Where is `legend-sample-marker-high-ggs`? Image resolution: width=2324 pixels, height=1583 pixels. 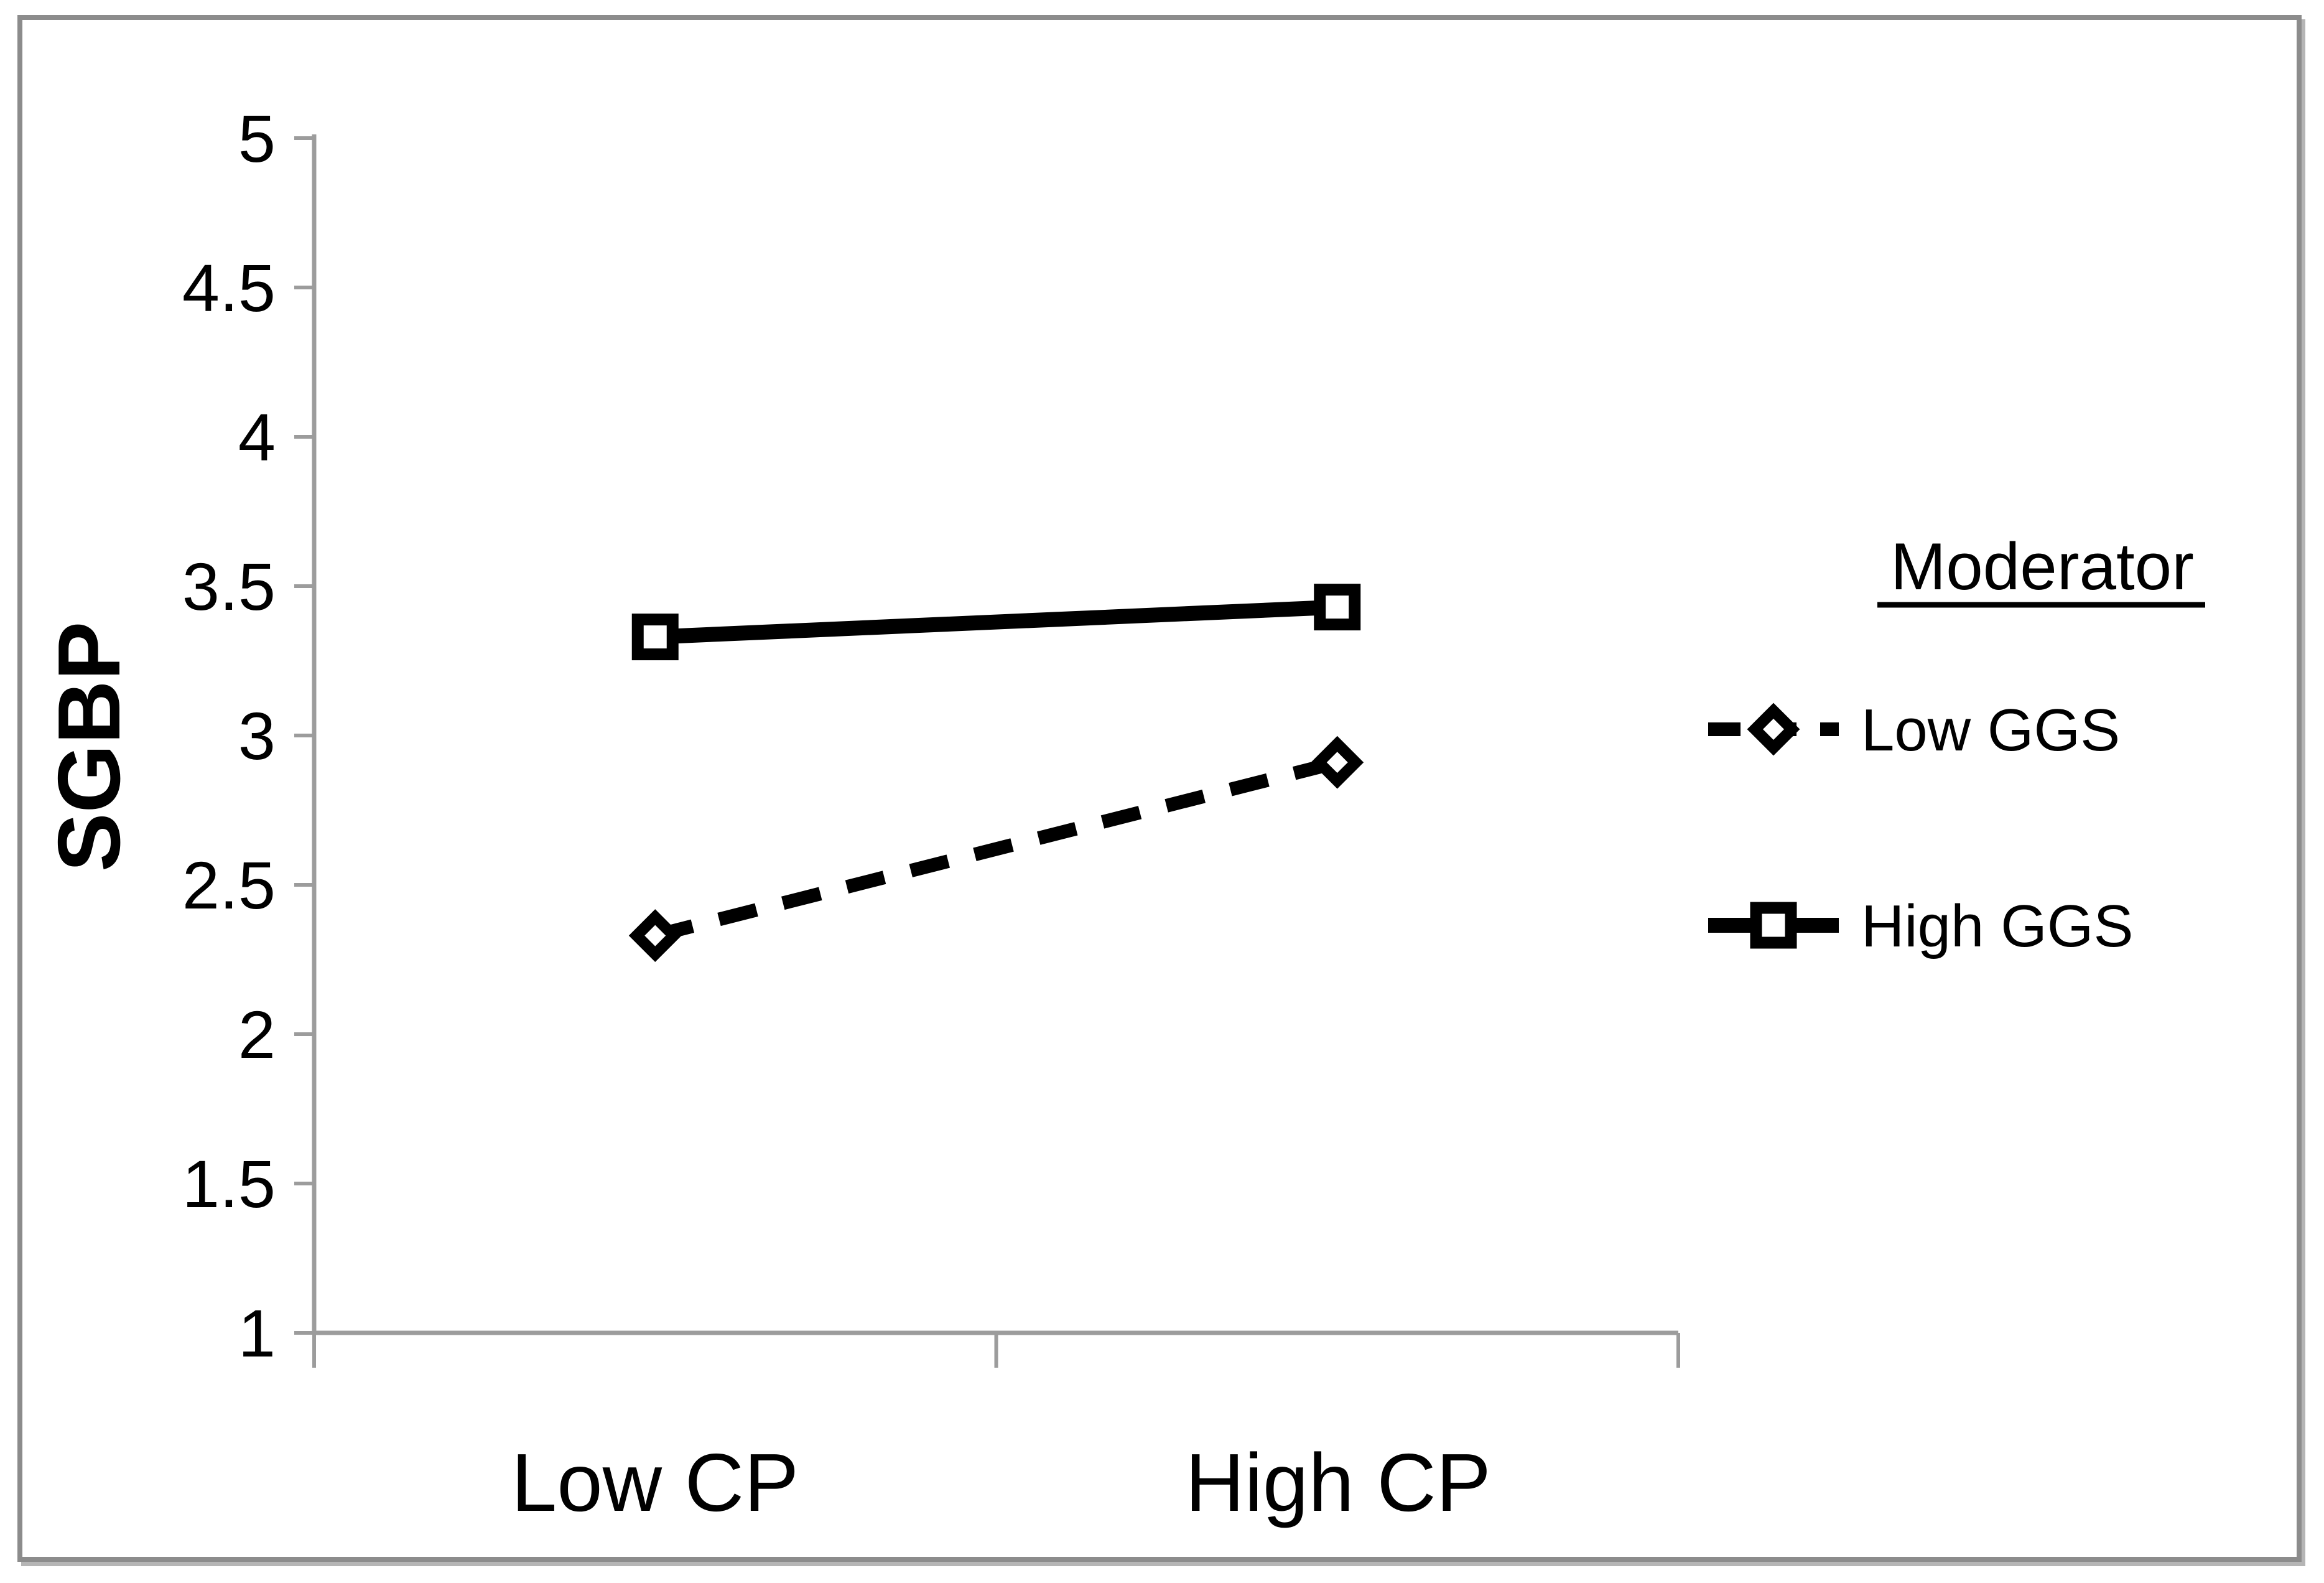
legend-sample-marker-high-ggs is located at coordinates (1773, 925).